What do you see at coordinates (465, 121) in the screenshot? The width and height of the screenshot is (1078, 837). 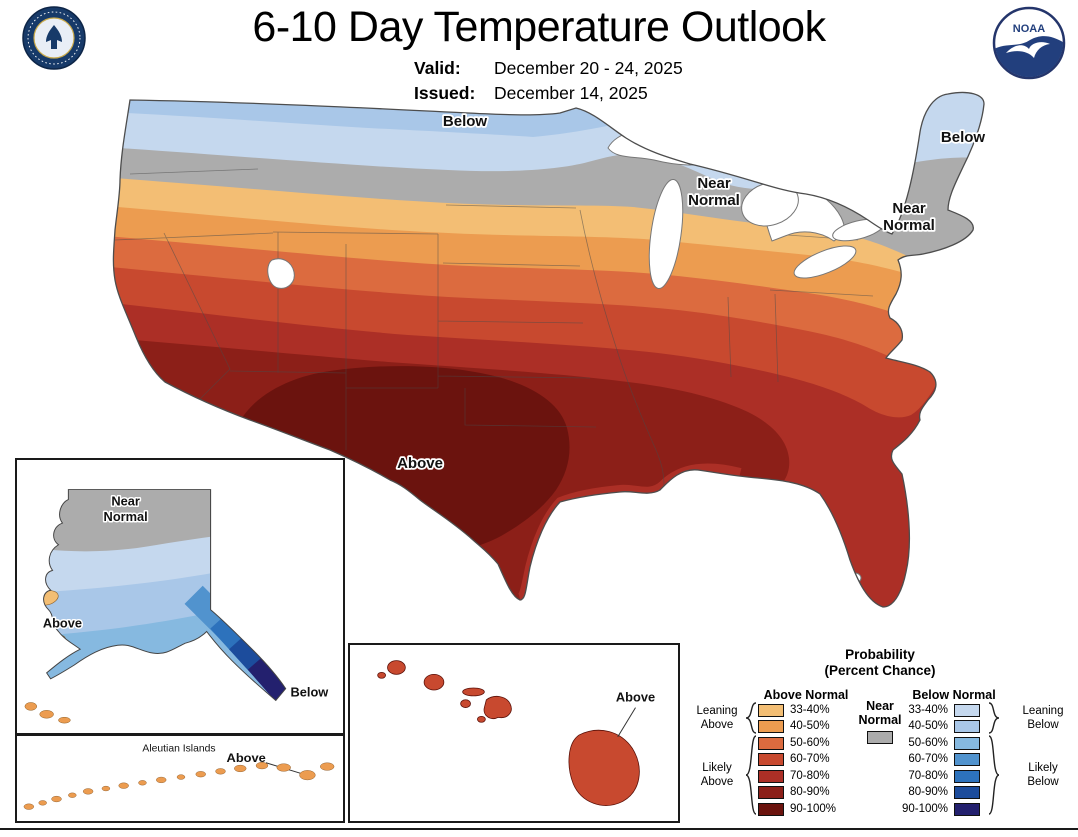 I see `map-label-below-north: Below` at bounding box center [465, 121].